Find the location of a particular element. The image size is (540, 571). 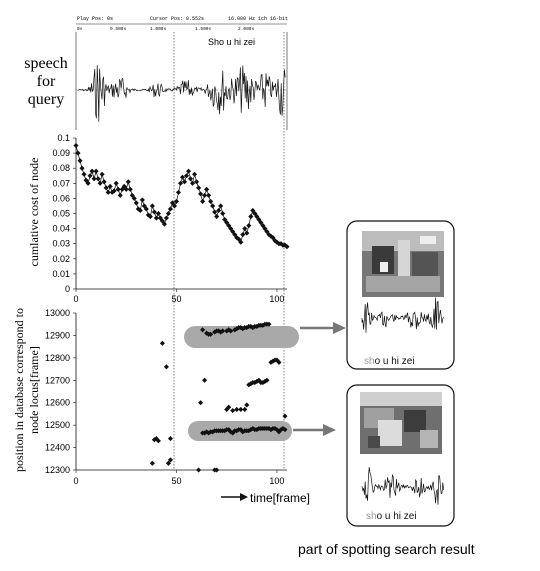

cost-y-tick-label: 0.06 is located at coordinates (61, 198).